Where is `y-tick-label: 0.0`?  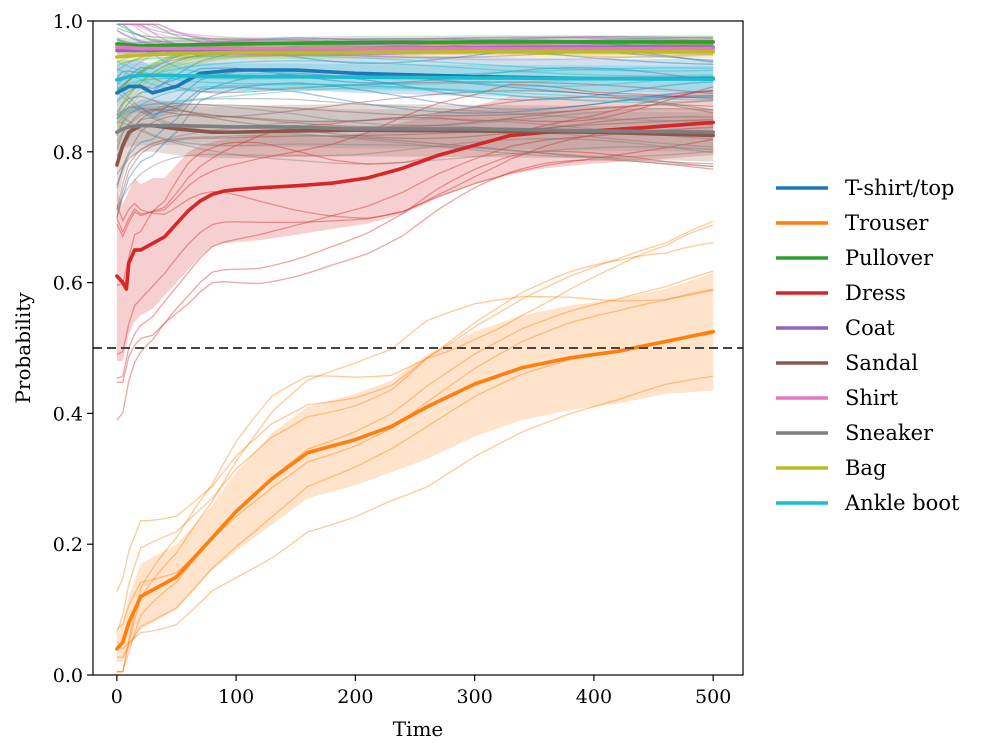 y-tick-label: 0.0 is located at coordinates (68, 676).